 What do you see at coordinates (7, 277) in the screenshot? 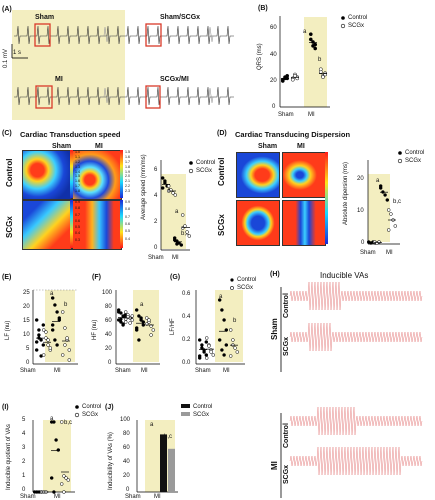
I see `panel-e-label: (E)` at bounding box center [7, 277].